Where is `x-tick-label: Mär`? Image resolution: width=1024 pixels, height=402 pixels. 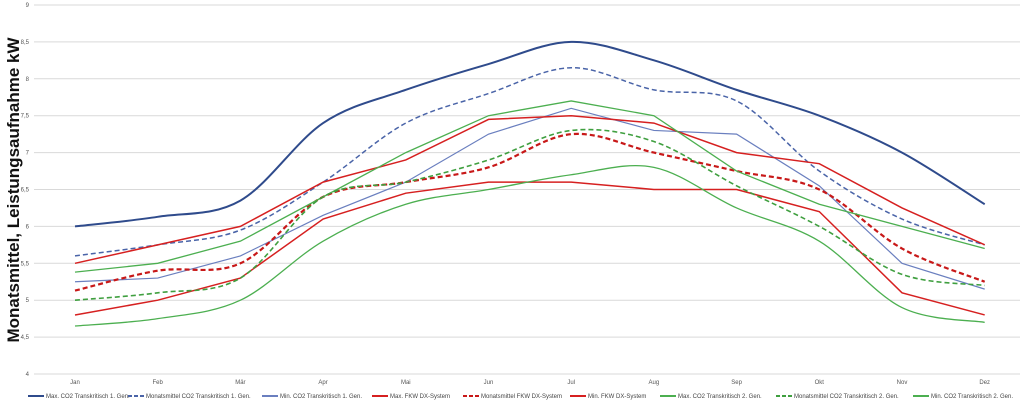 x-tick-label: Mär is located at coordinates (240, 383).